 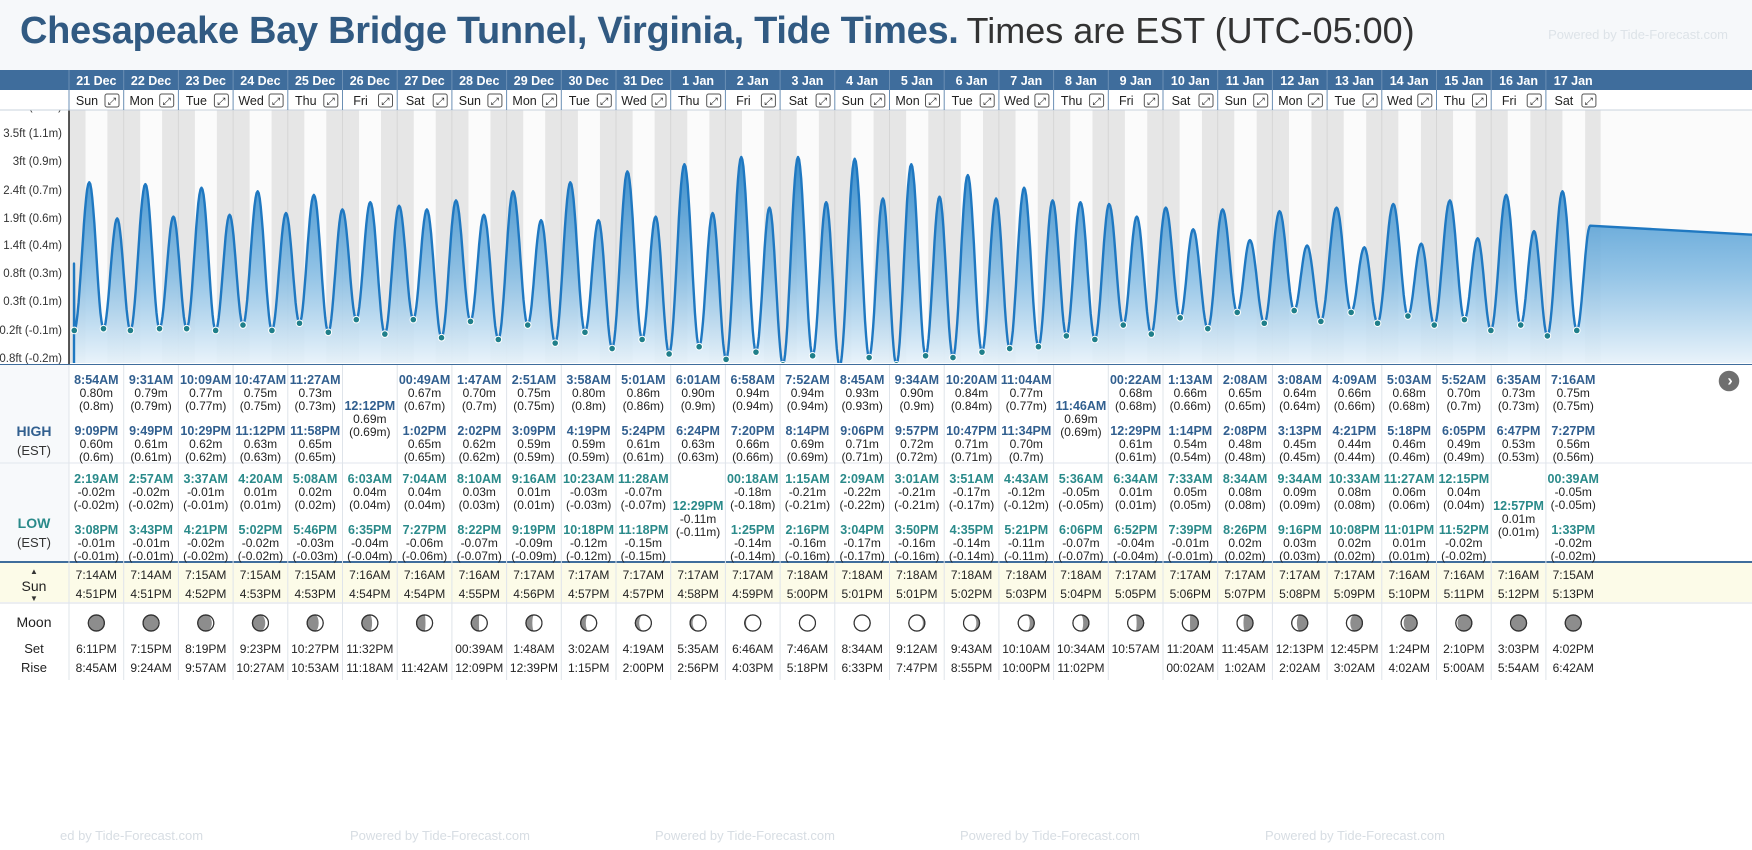 What do you see at coordinates (861, 575) in the screenshot?
I see `sunrise-time: 7:18AM` at bounding box center [861, 575].